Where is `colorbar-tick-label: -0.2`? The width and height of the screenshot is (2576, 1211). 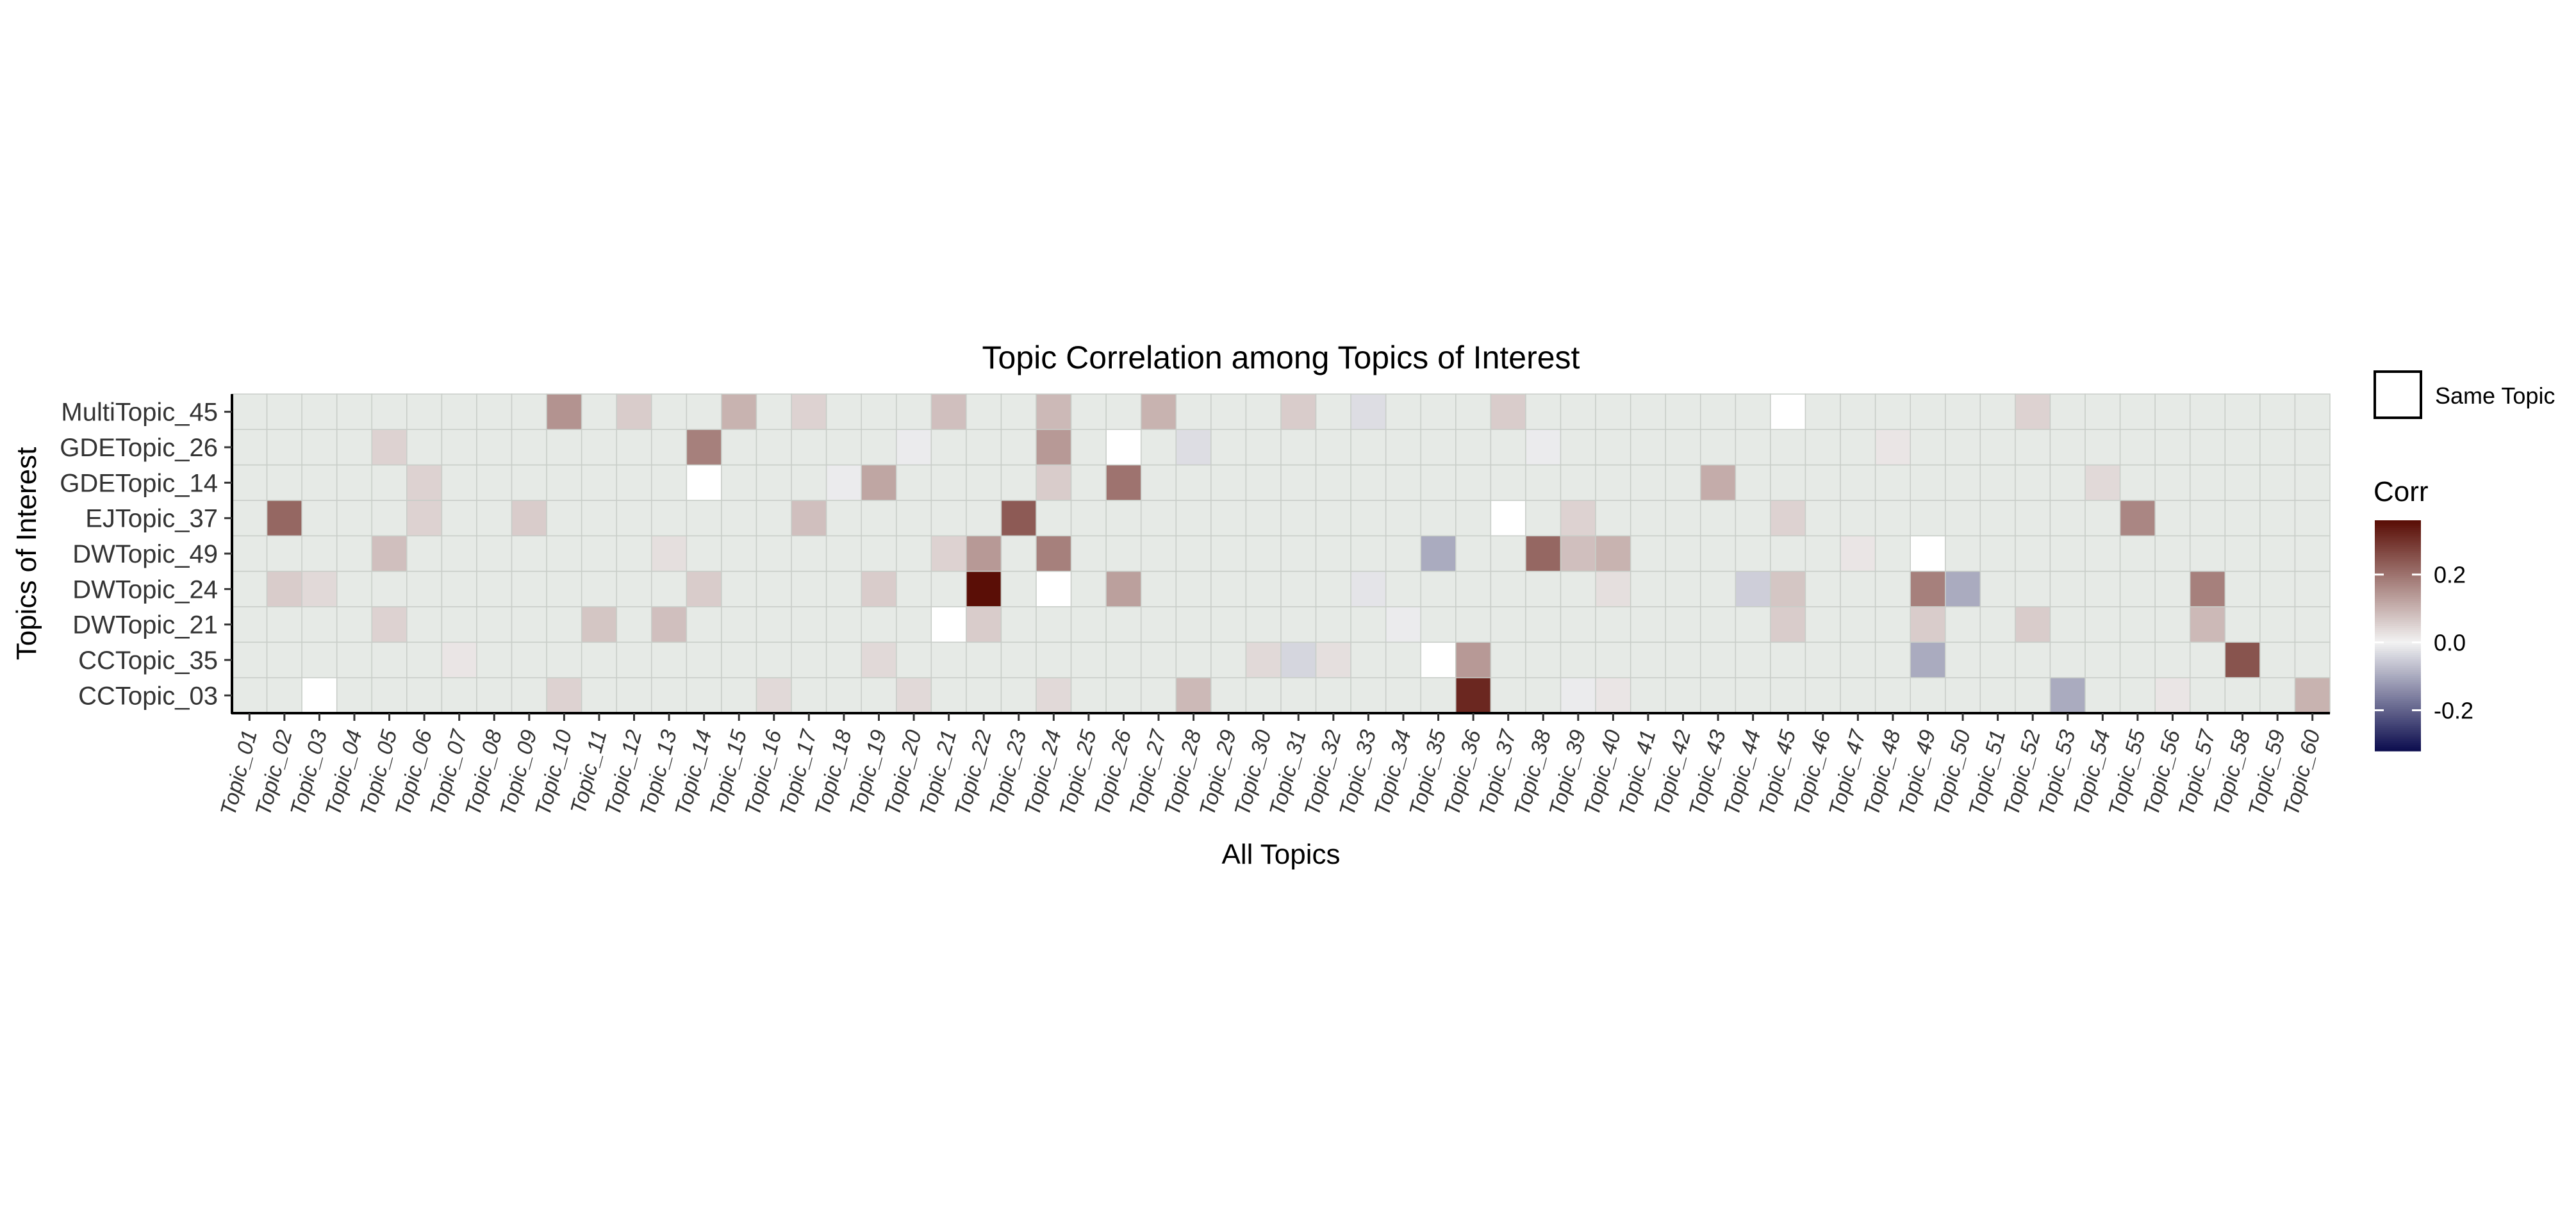
colorbar-tick-label: -0.2 is located at coordinates (2453, 710).